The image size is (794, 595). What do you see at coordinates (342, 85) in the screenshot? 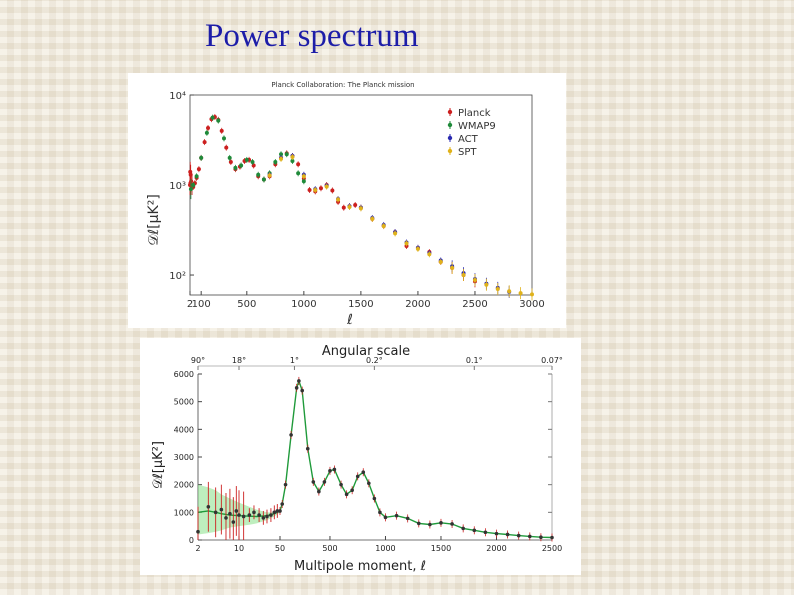
I see `chart-header: Planck Collaboration: The Planck mission` at bounding box center [342, 85].